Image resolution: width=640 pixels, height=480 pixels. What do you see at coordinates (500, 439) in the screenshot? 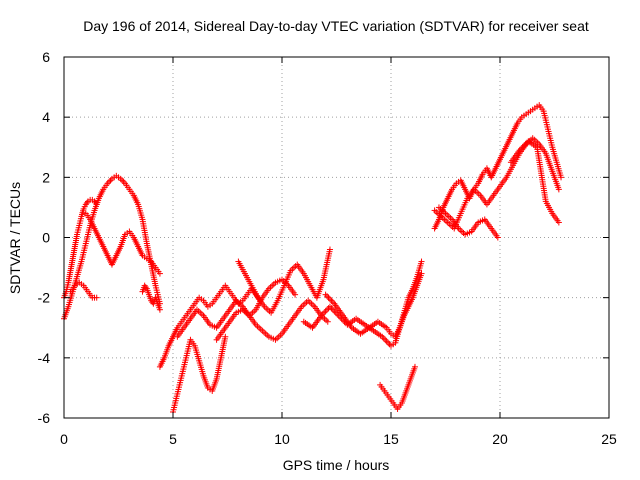
I see `x-tick-label: 20` at bounding box center [500, 439].